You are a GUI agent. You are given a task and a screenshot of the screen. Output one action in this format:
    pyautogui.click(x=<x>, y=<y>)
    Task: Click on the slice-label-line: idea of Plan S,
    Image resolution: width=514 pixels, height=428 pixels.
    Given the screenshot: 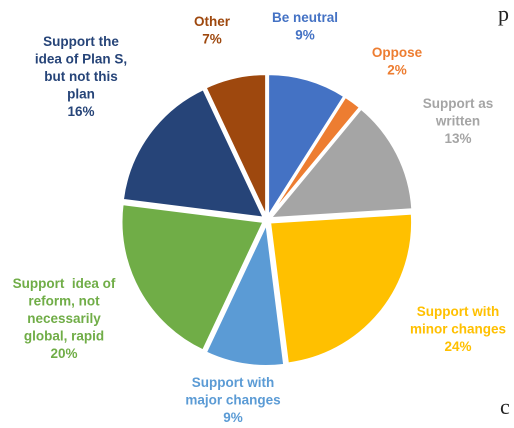 What is the action you would take?
    pyautogui.click(x=81, y=59)
    